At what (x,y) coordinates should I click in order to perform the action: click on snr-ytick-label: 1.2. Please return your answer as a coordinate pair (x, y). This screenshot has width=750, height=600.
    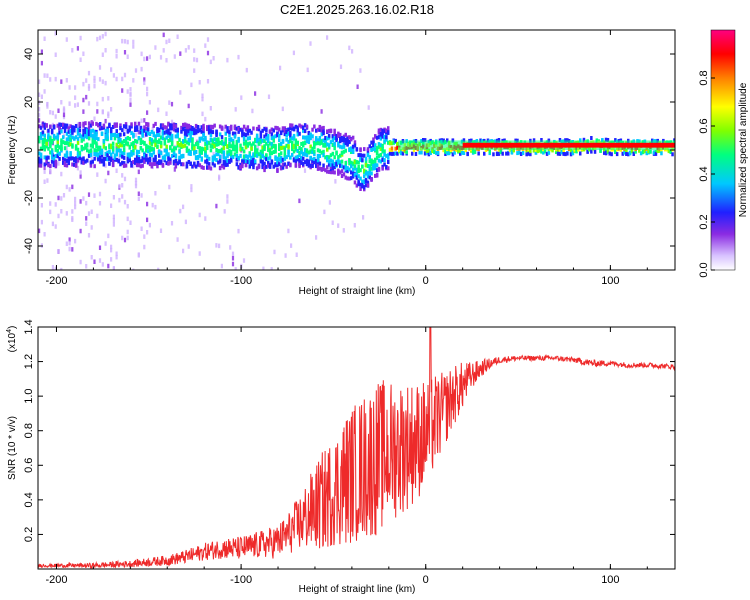
    Looking at the image, I should click on (29, 361).